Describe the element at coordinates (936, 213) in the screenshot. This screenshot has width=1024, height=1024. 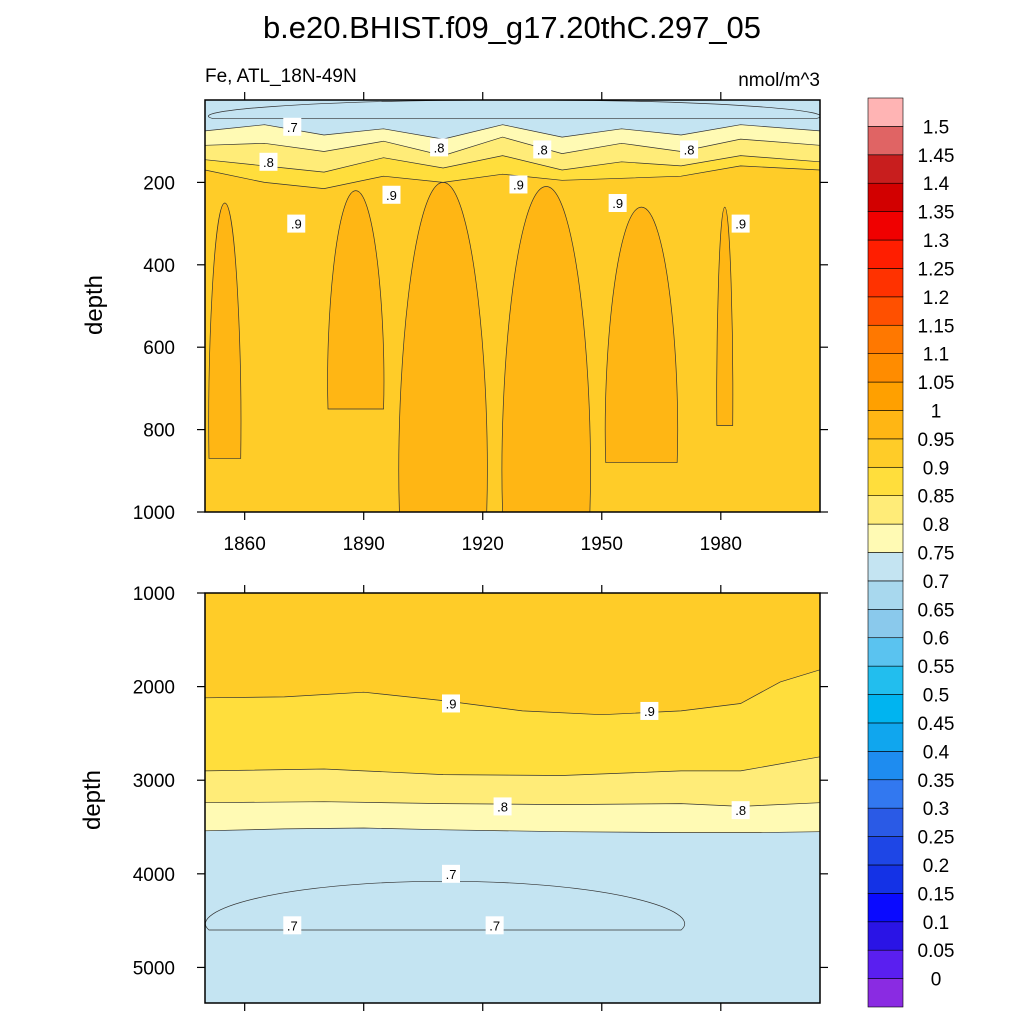
I see `colorbar-label: 1.35` at that location.